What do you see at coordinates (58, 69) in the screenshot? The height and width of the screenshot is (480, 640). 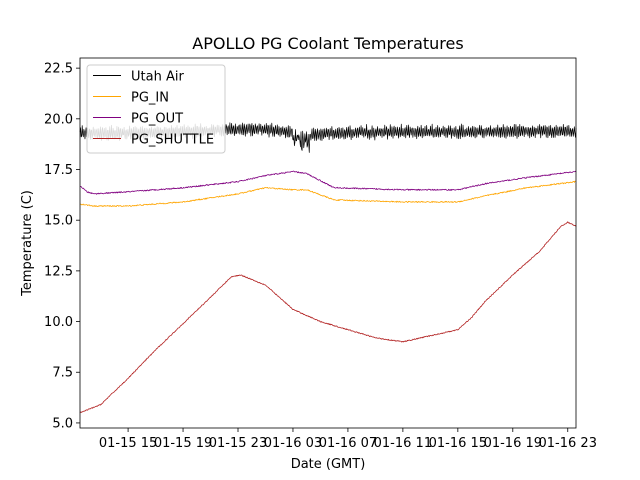 I see `y-tick-label: 22.5` at bounding box center [58, 69].